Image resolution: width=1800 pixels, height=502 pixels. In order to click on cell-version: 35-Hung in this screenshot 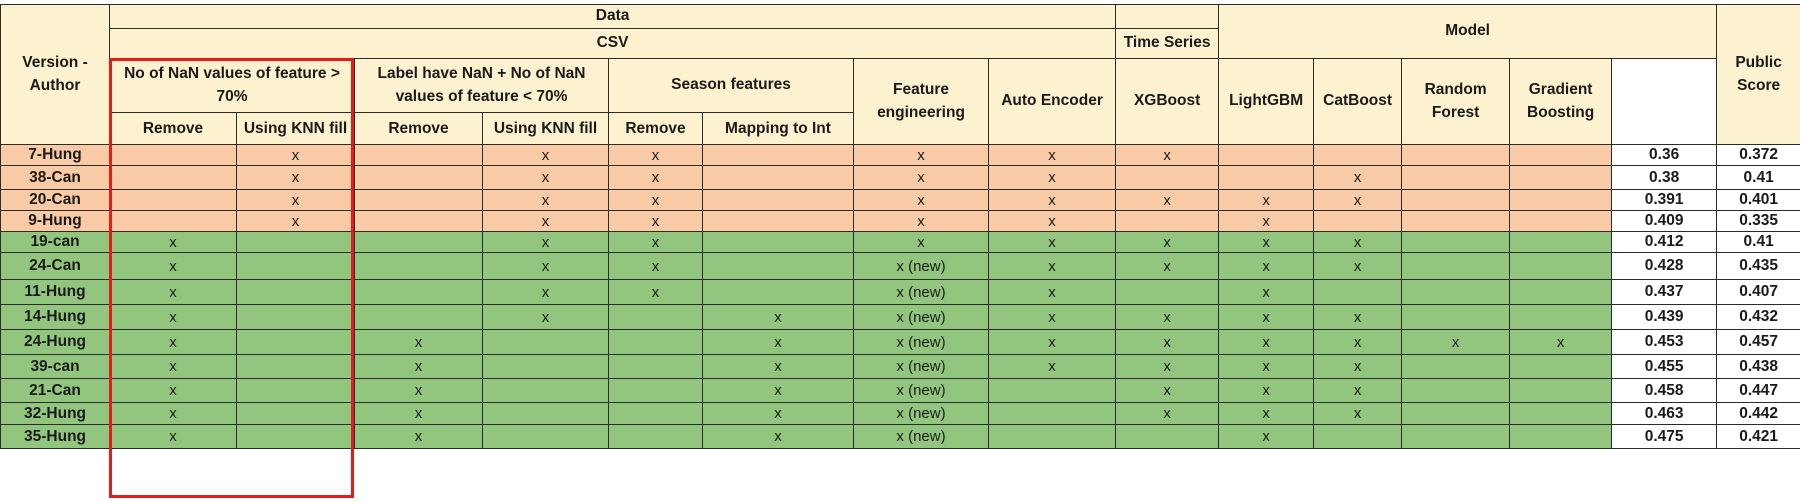, I will do `click(55, 436)`.